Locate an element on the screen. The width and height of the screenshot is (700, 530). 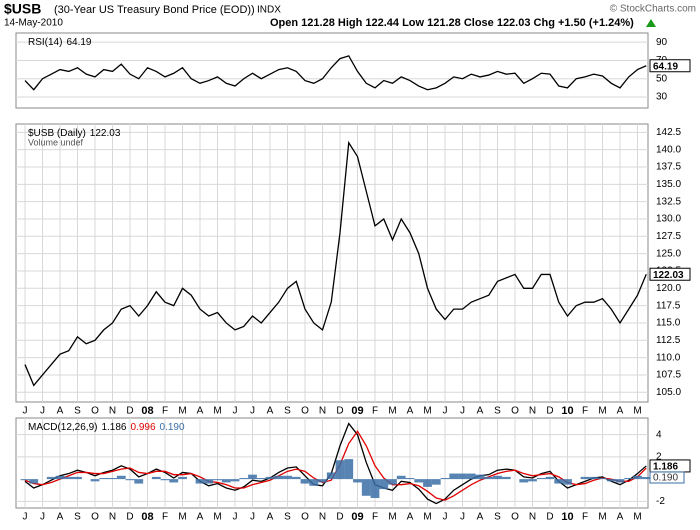
last-value-label: 122.03 is located at coordinates (668, 275).